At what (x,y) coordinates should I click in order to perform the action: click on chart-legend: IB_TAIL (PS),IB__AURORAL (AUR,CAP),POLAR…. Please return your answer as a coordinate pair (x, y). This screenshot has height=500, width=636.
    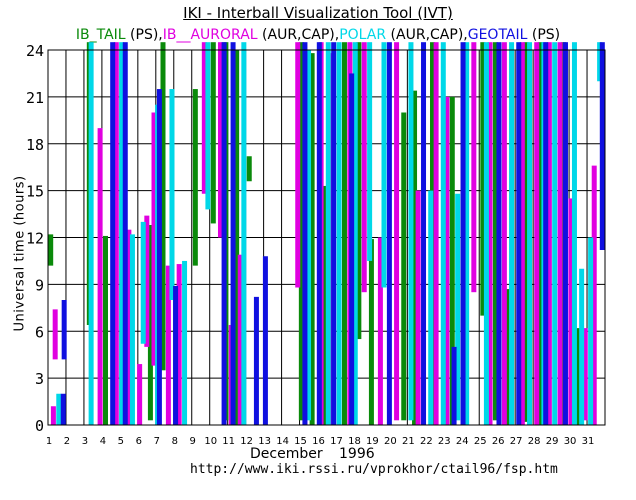
    Looking at the image, I should click on (318, 35).